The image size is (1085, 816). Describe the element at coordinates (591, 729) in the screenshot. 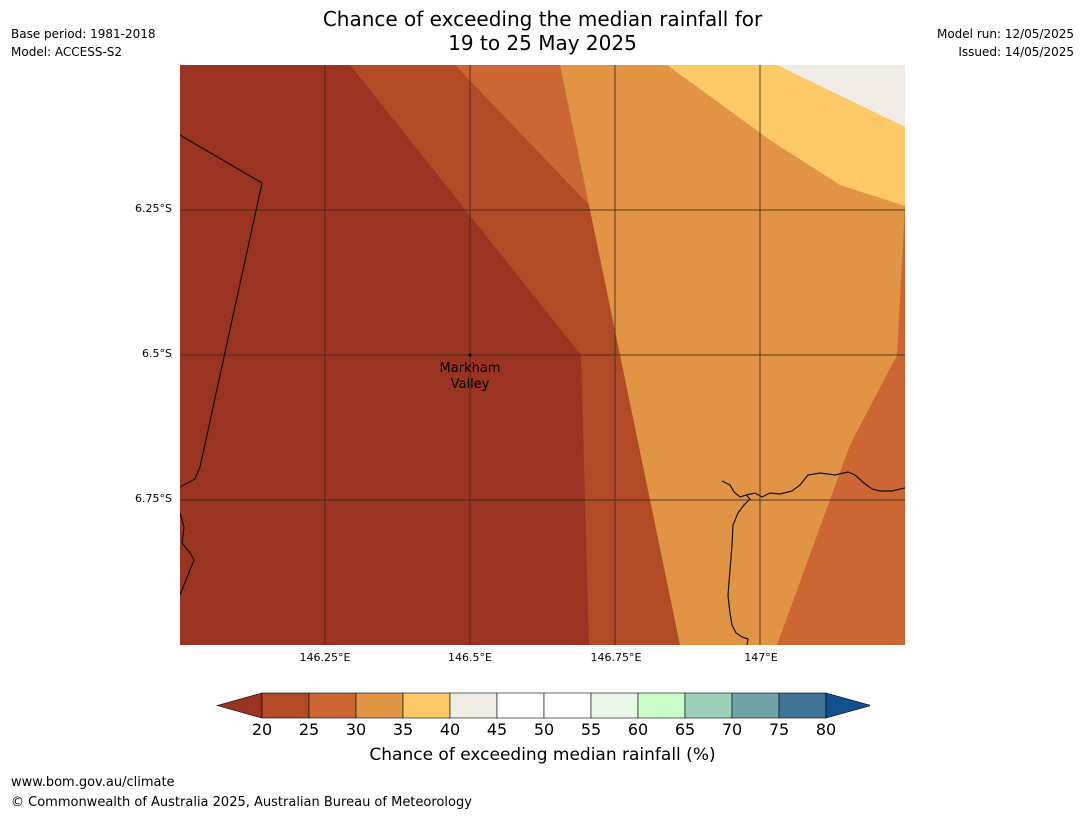

I see `colorbar-tick-label: 55` at that location.